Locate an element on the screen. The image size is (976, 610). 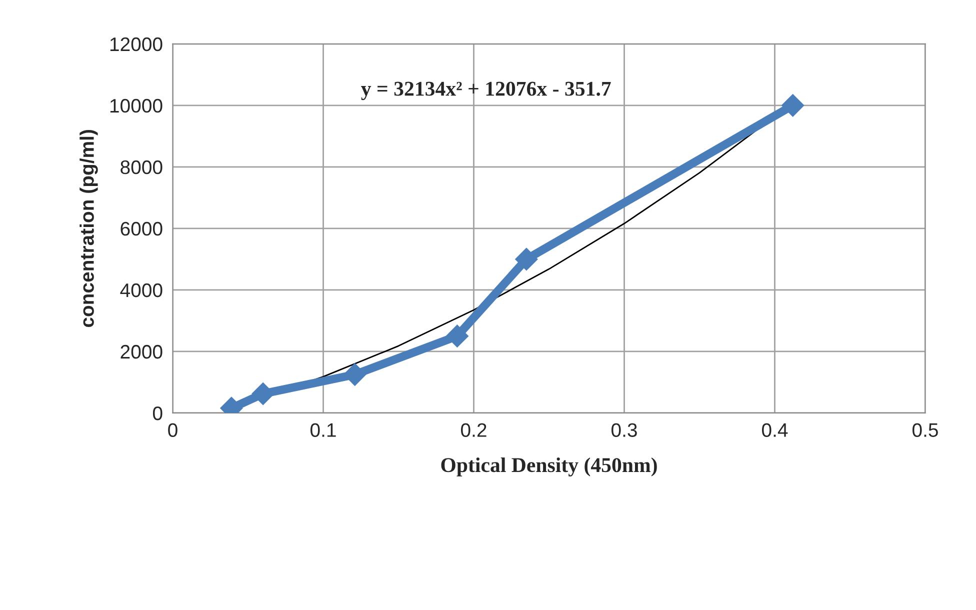
x-tick-label: 0.2 is located at coordinates (473, 430).